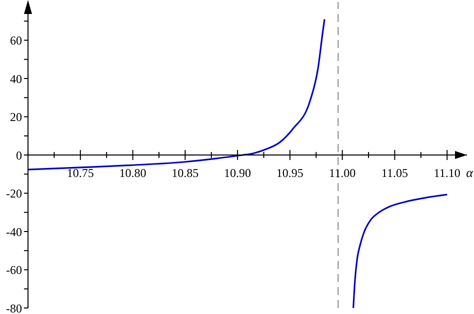 Image resolution: width=474 pixels, height=314 pixels. I want to click on x-tick-label: 10.75, so click(80, 173).